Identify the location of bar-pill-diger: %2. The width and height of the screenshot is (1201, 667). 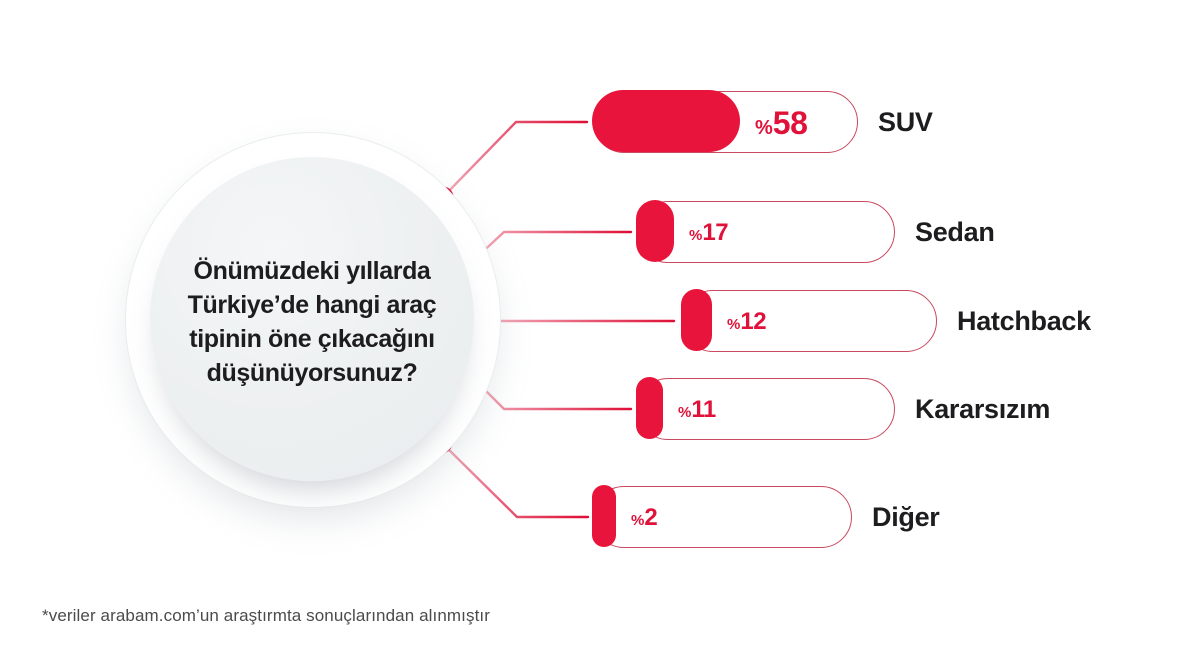
(722, 517).